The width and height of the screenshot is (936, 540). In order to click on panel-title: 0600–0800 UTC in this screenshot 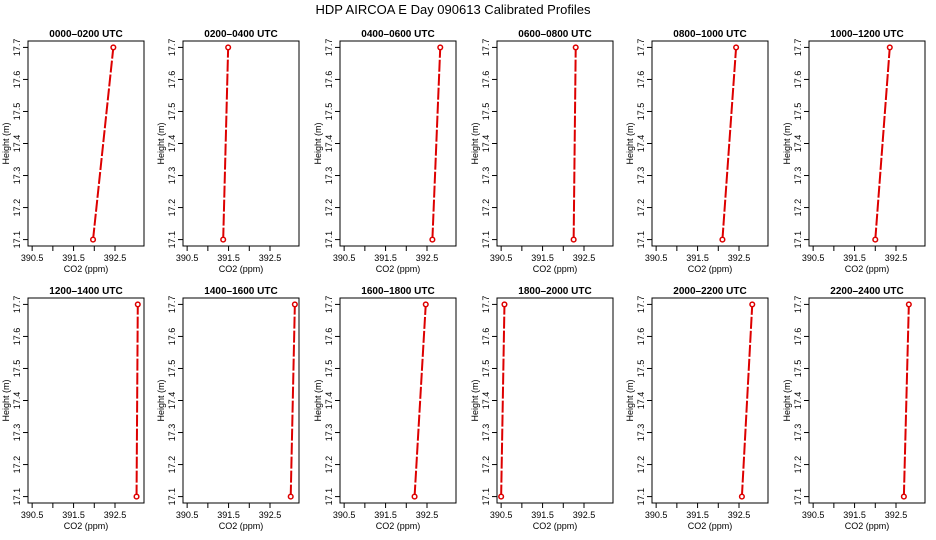, I will do `click(554, 34)`.